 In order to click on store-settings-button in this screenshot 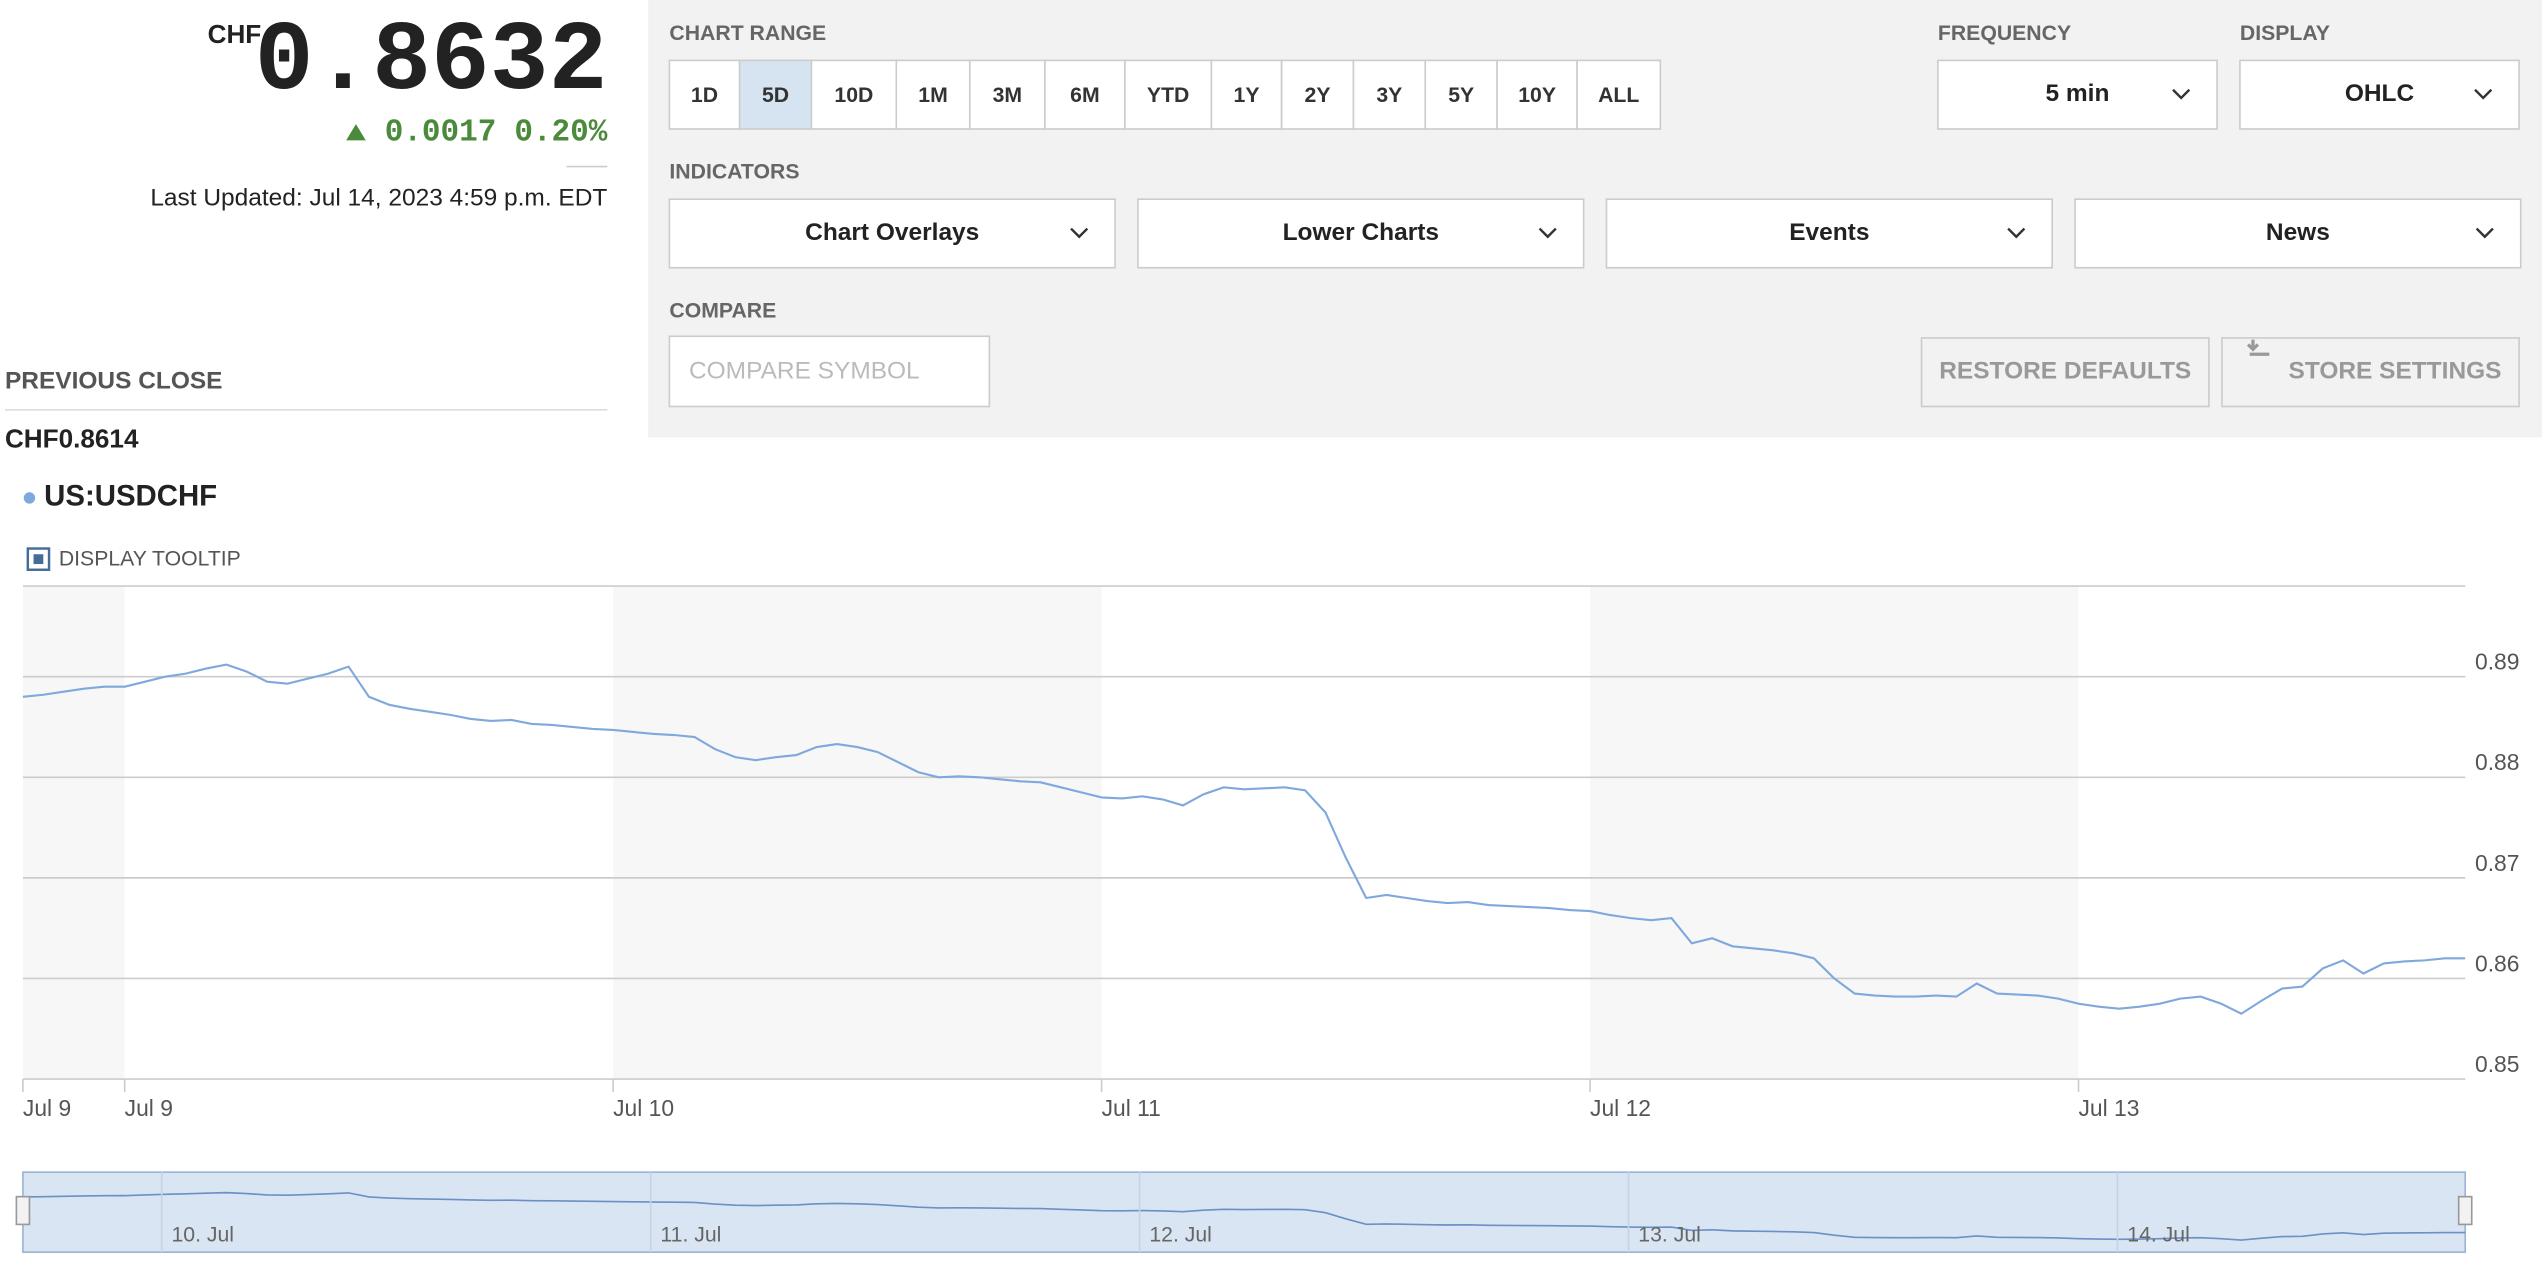, I will do `click(2370, 372)`.